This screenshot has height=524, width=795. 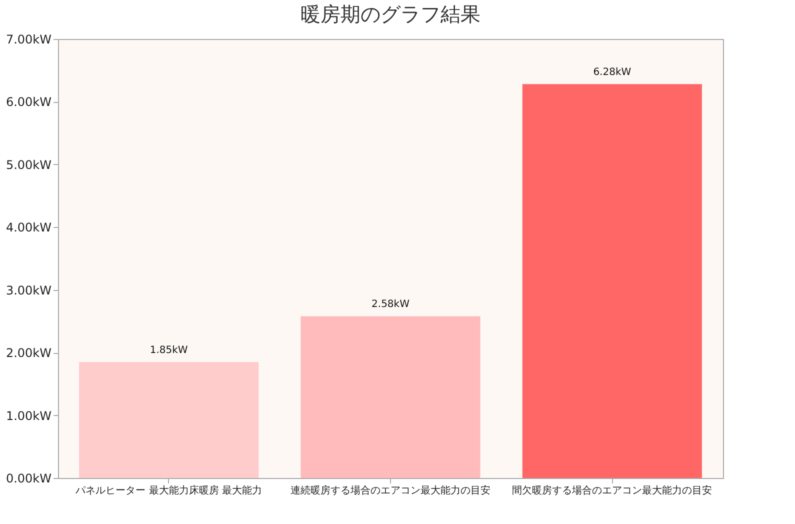 I want to click on x-tick-label: パネルヒーター 最大能力床暖房 最大能力, so click(x=168, y=490).